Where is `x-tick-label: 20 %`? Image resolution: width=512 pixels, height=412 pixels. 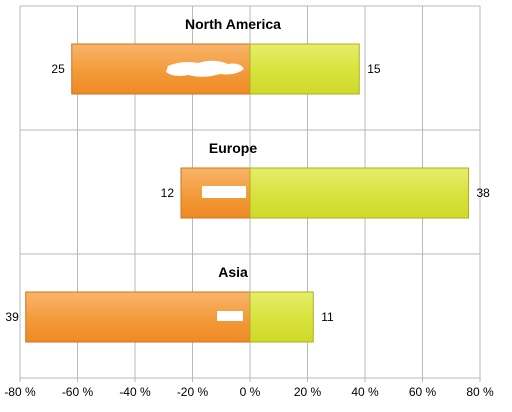
x-tick-label: 20 % is located at coordinates (308, 392).